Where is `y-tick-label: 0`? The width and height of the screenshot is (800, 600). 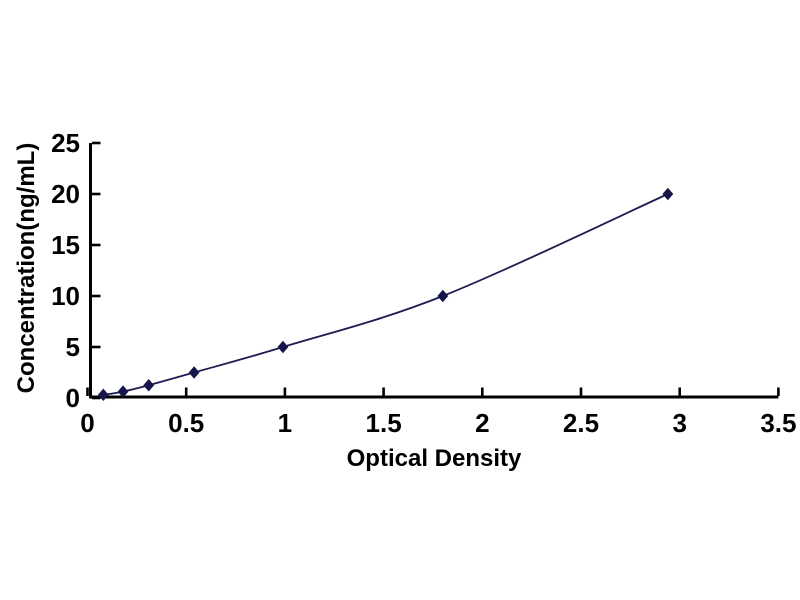
y-tick-label: 0 is located at coordinates (72, 398).